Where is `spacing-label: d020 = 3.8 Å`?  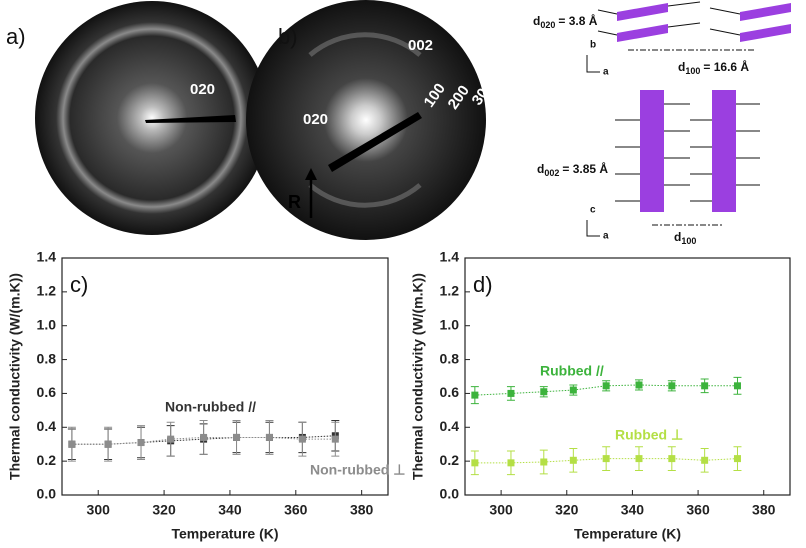
spacing-label: d020 = 3.8 Å is located at coordinates (565, 21).